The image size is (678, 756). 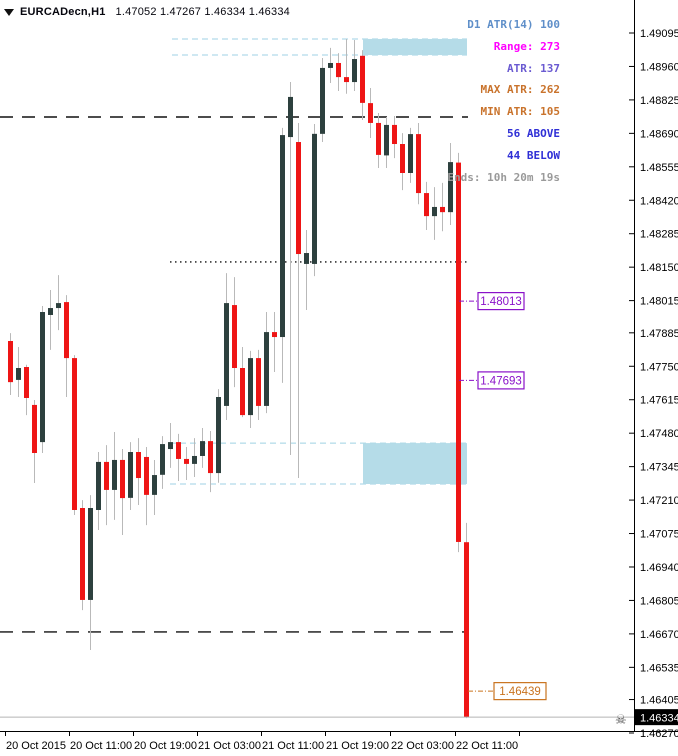 I want to click on x-tick-label: 20 Oct 19:00, so click(x=165, y=746).